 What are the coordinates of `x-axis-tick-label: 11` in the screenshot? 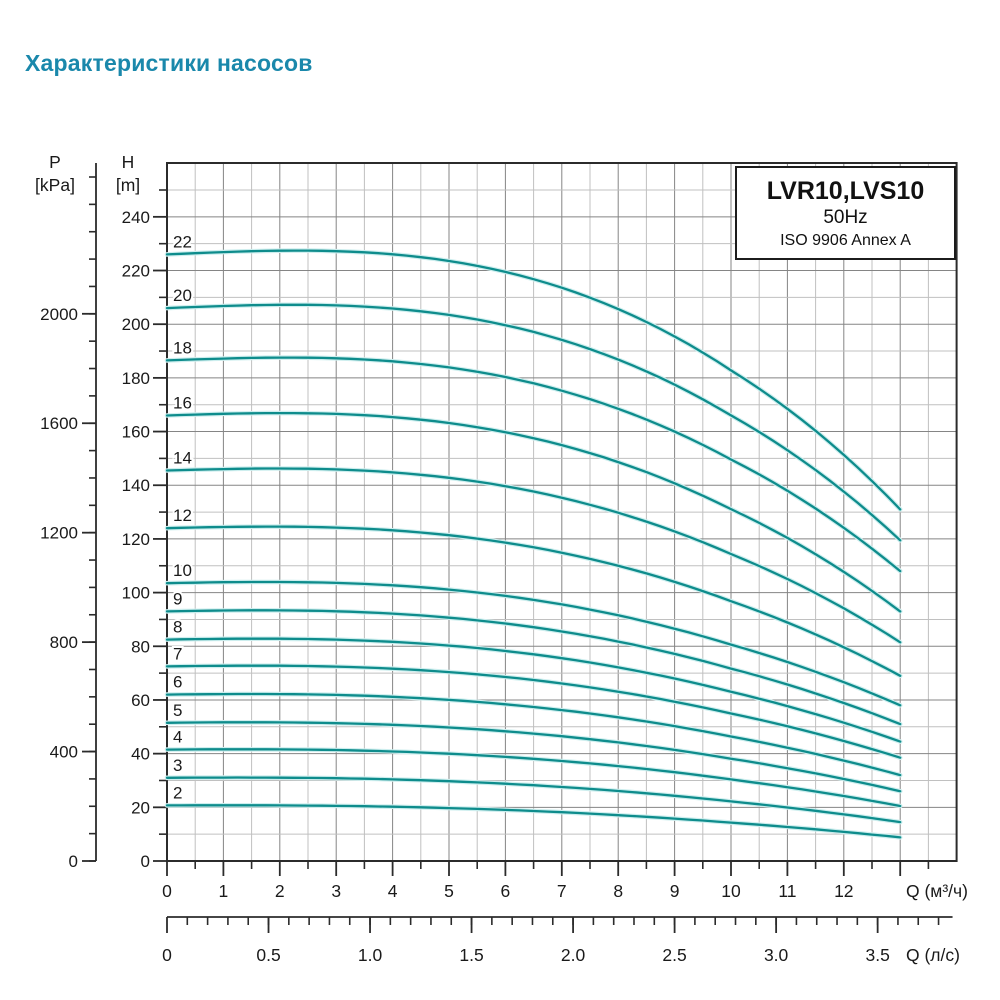 It's located at (787, 891).